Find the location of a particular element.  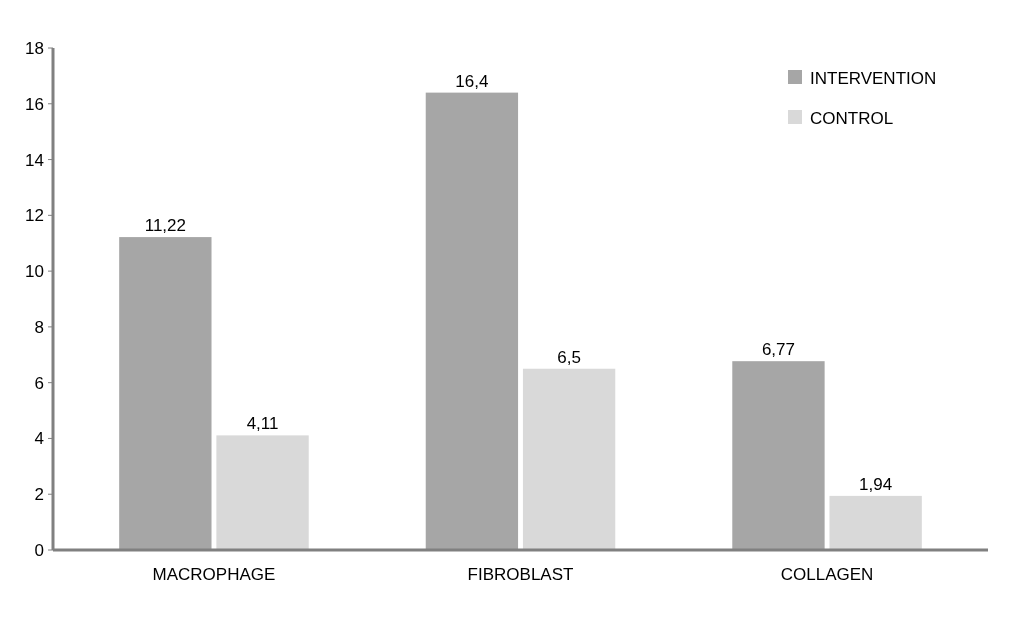

y-tick-label: 10 is located at coordinates (34, 272).